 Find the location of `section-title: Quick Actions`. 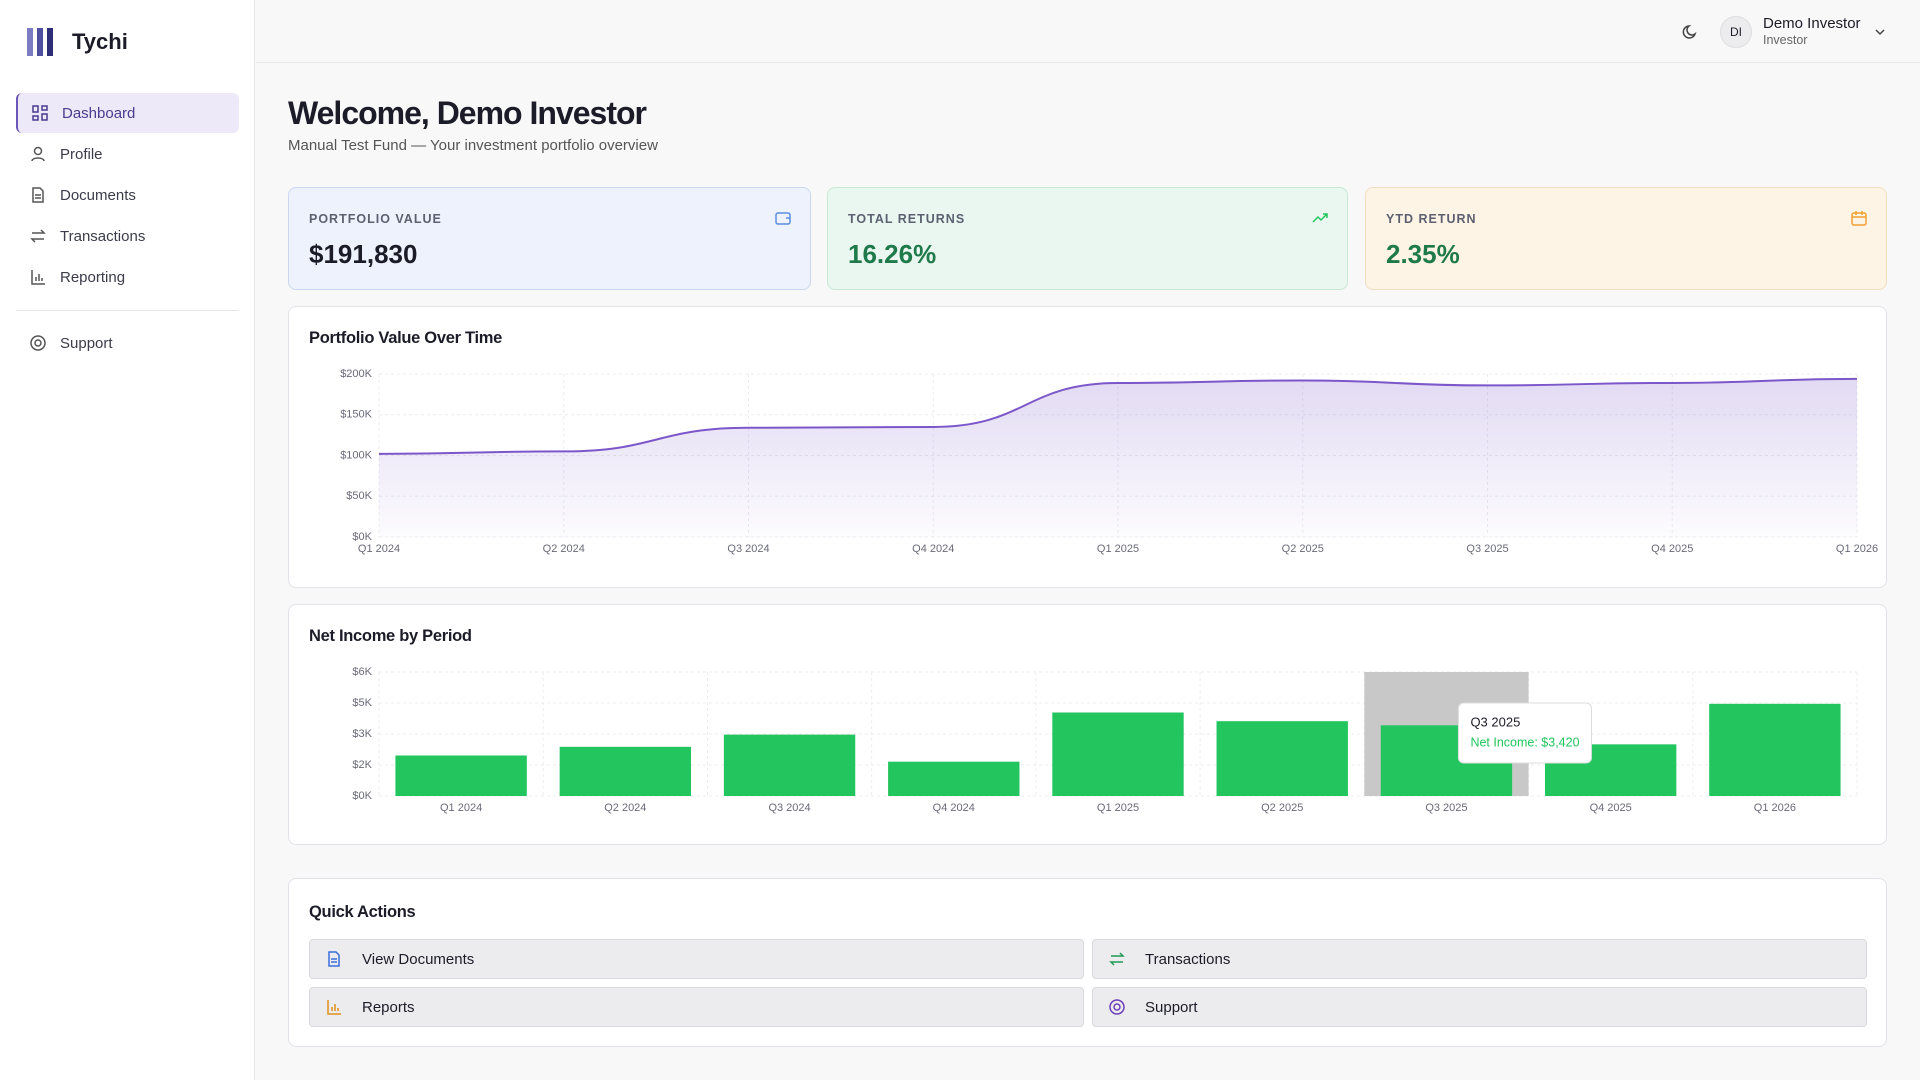

section-title: Quick Actions is located at coordinates (362, 912).